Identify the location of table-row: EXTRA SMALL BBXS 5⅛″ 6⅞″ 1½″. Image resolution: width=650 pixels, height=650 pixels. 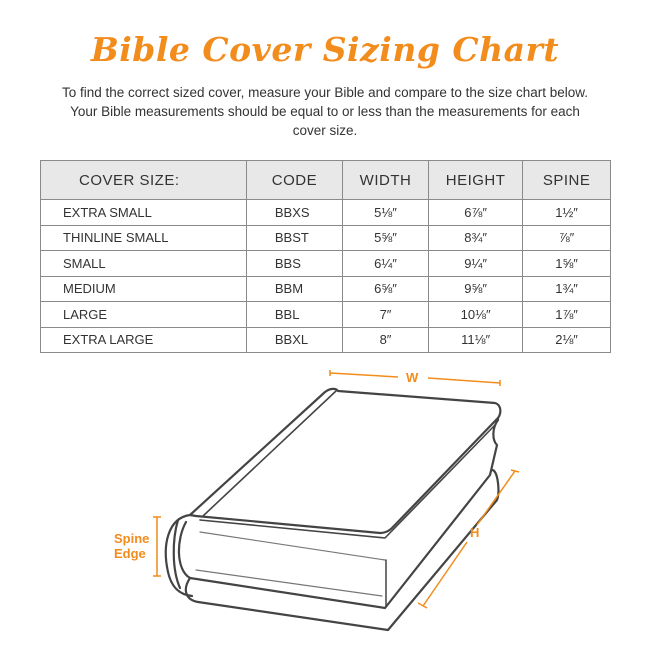
(325, 212).